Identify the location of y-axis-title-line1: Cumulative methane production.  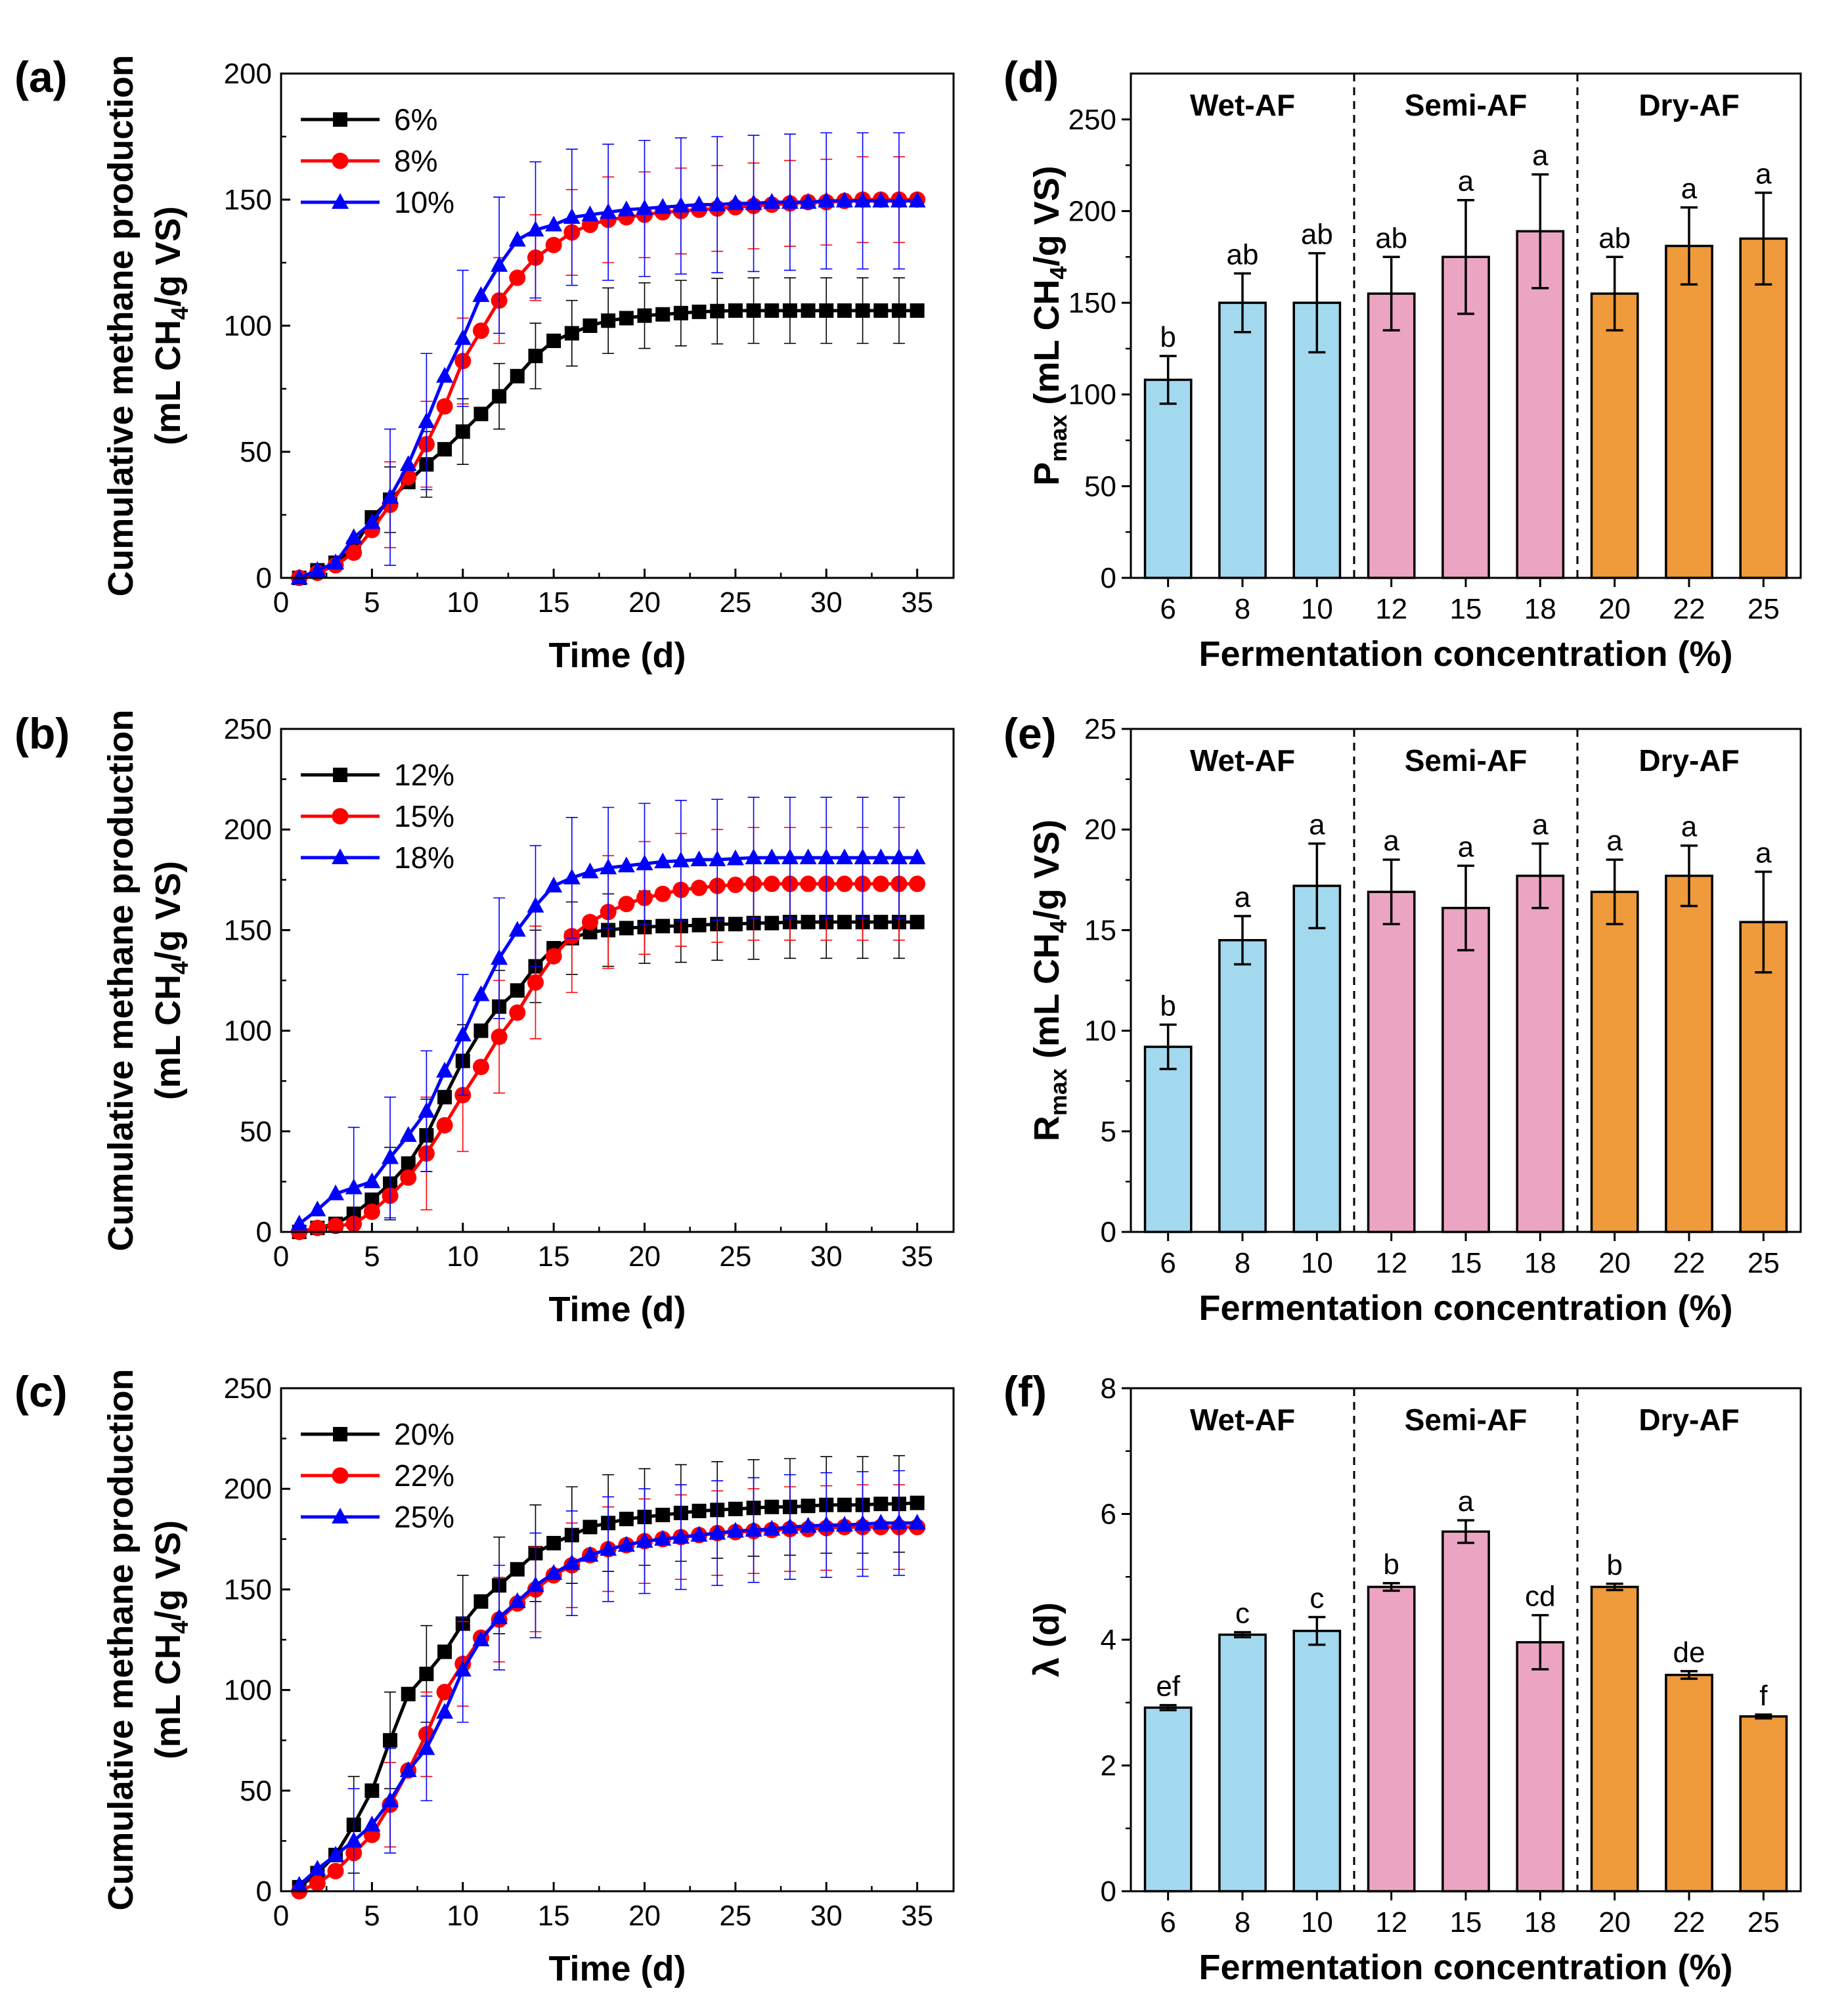
(121, 980).